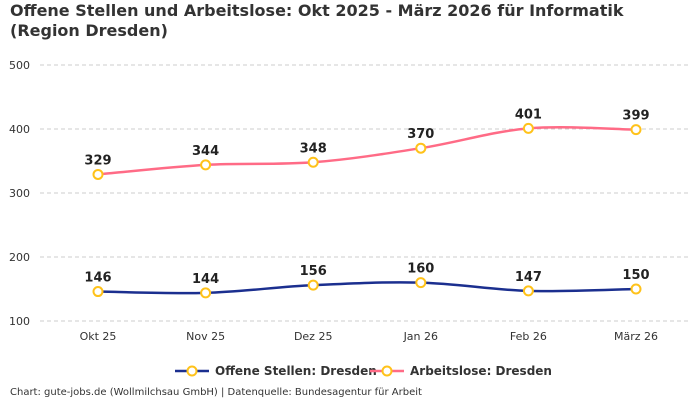 The image size is (700, 400). What do you see at coordinates (205, 151) in the screenshot?
I see `data-label: 344` at bounding box center [205, 151].